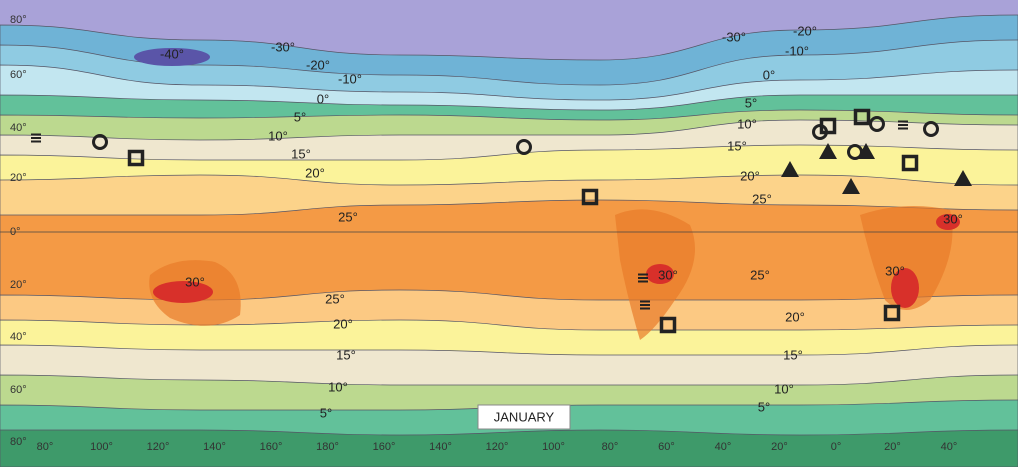 The width and height of the screenshot is (1018, 467). I want to click on temperature-band, so click(509, 448).